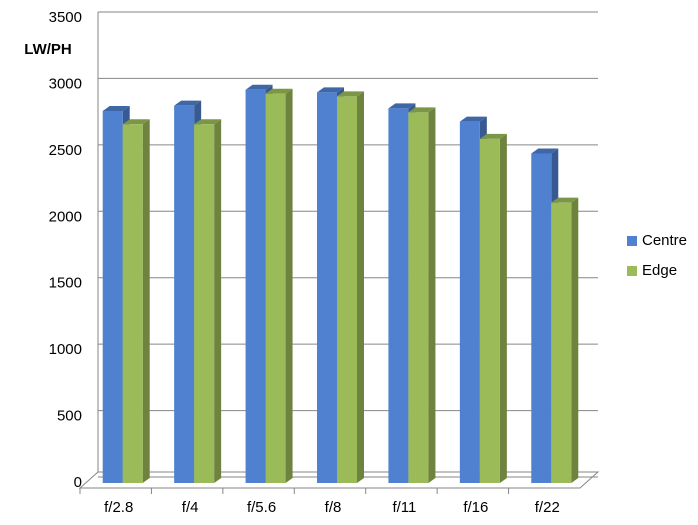 The image size is (698, 525). I want to click on y-tick-label: 2500, so click(65, 150).